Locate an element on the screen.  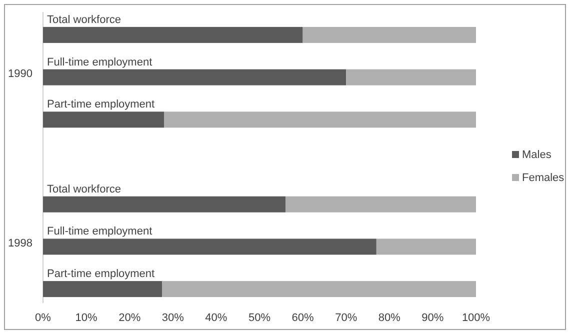
x-tick-label: 80% is located at coordinates (389, 318).